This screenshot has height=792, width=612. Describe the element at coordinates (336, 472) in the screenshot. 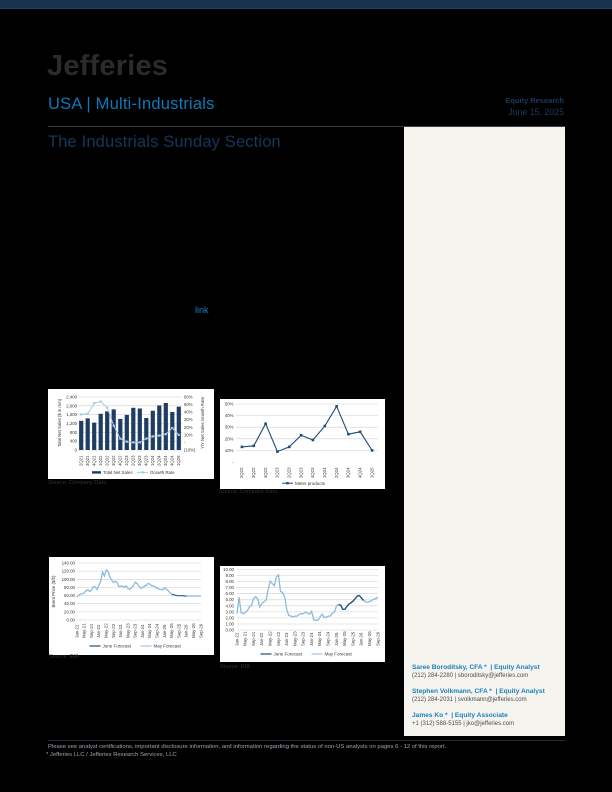

I see `svg-text: 2Q24` at that location.